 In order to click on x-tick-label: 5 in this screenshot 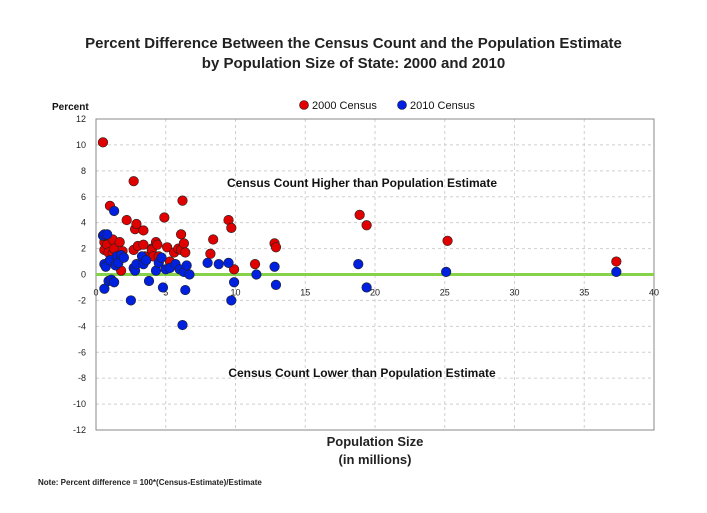, I will do `click(165, 293)`.